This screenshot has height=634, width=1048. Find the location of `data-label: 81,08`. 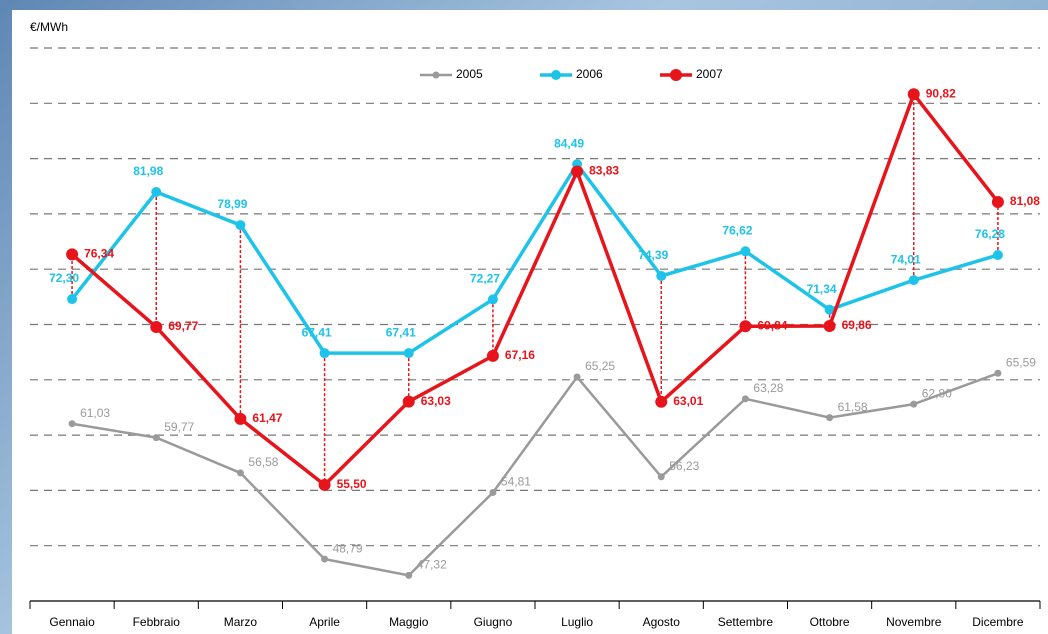

data-label: 81,08 is located at coordinates (1025, 201).